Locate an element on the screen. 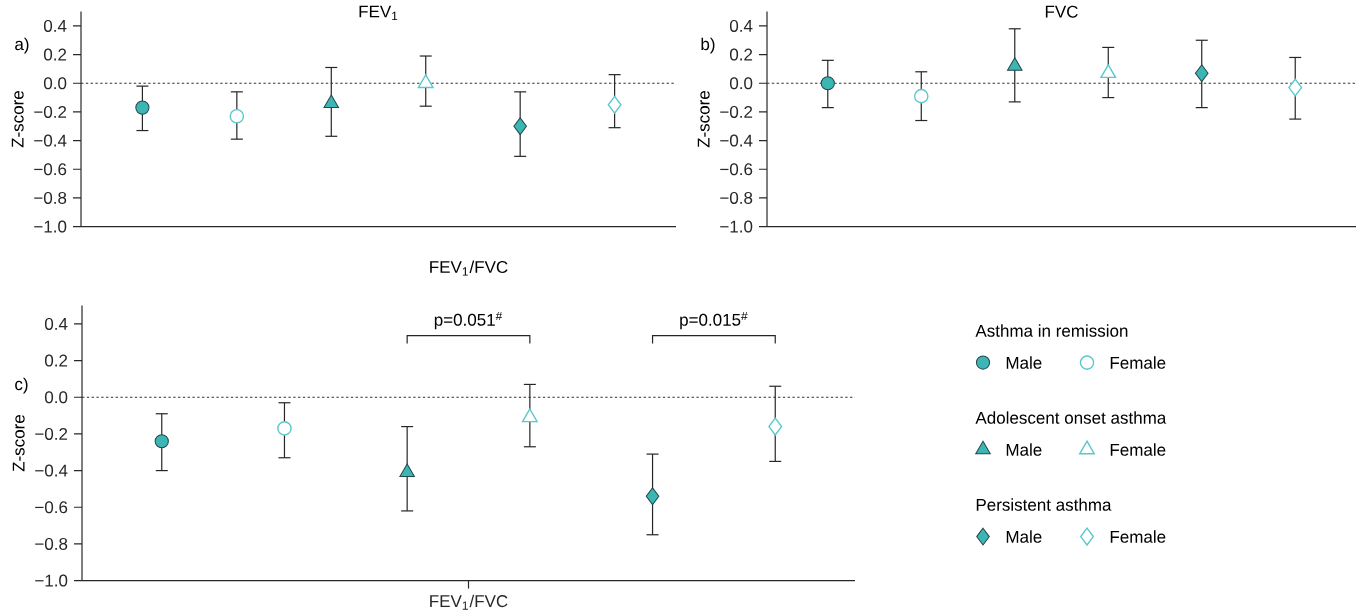  text: a) is located at coordinates (22, 45).